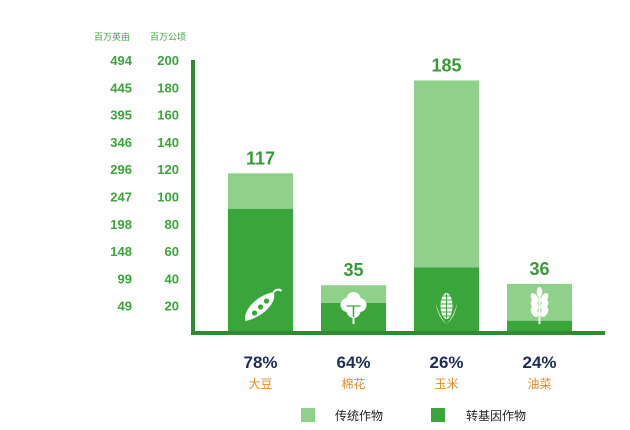 Image resolution: width=630 pixels, height=430 pixels. Describe the element at coordinates (121, 142) in the screenshot. I see `acre-tick-label: 346` at that location.